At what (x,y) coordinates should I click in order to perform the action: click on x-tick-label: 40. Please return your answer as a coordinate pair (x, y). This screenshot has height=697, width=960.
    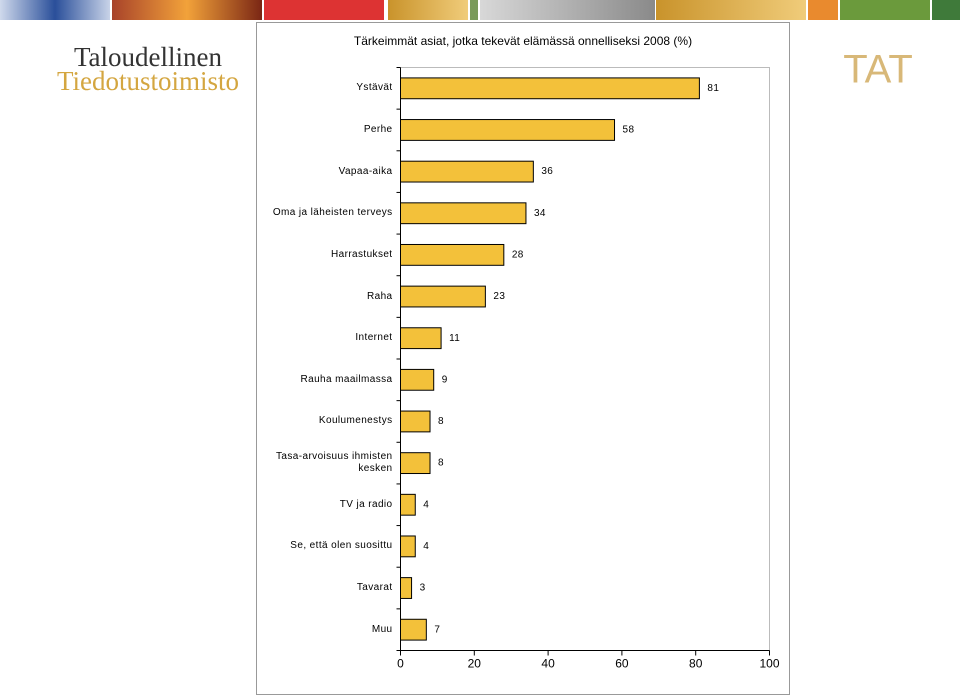
    Looking at the image, I should click on (548, 664).